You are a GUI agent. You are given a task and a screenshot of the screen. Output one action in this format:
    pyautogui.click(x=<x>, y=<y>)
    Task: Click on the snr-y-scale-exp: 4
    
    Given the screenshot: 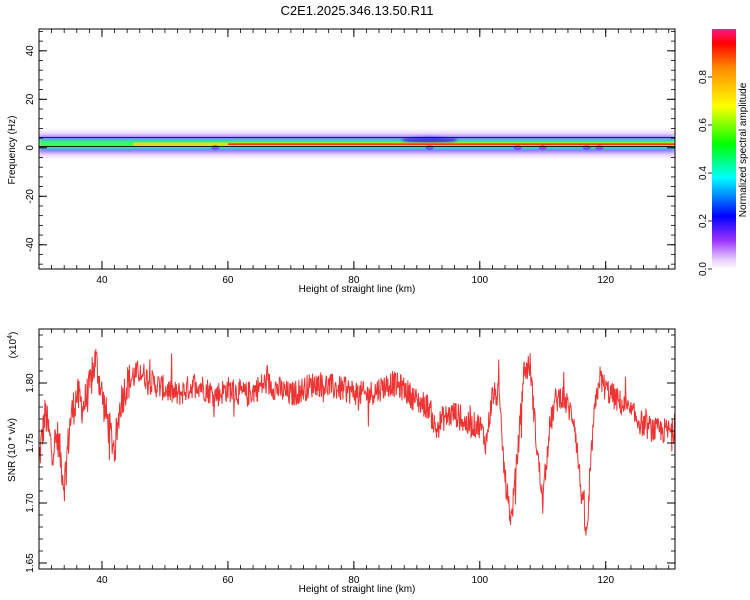 What is the action you would take?
    pyautogui.click(x=10, y=337)
    